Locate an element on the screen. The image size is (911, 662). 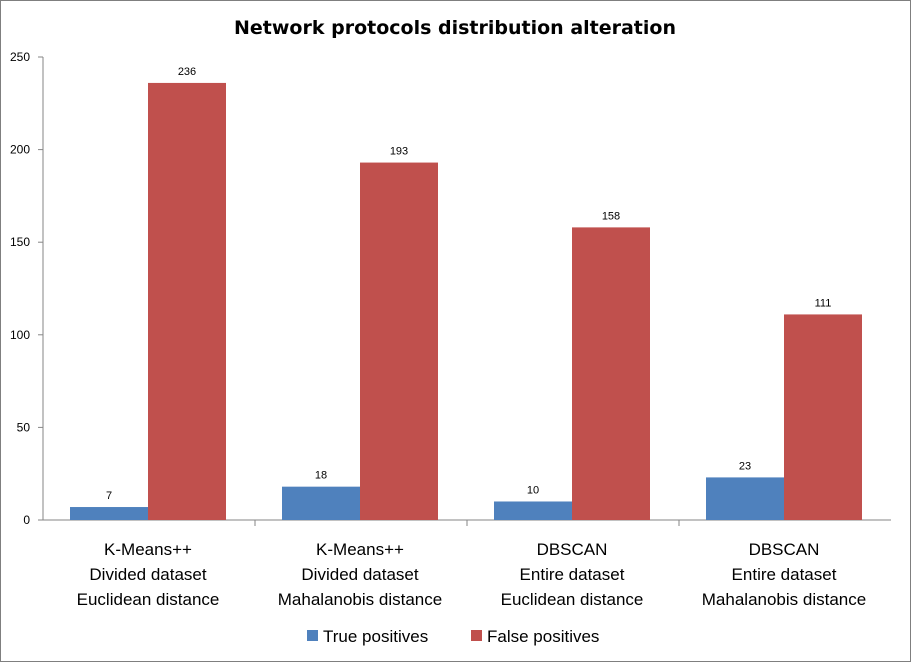
data-label: 111 is located at coordinates (823, 303).